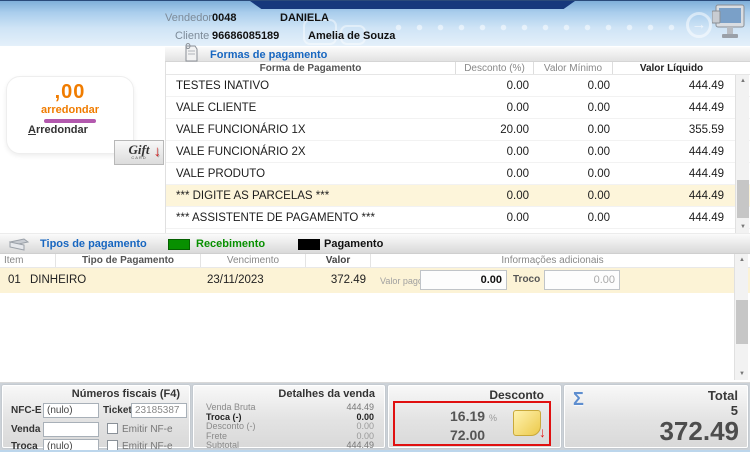  Describe the element at coordinates (14, 260) in the screenshot. I see `col-item: Item` at that location.